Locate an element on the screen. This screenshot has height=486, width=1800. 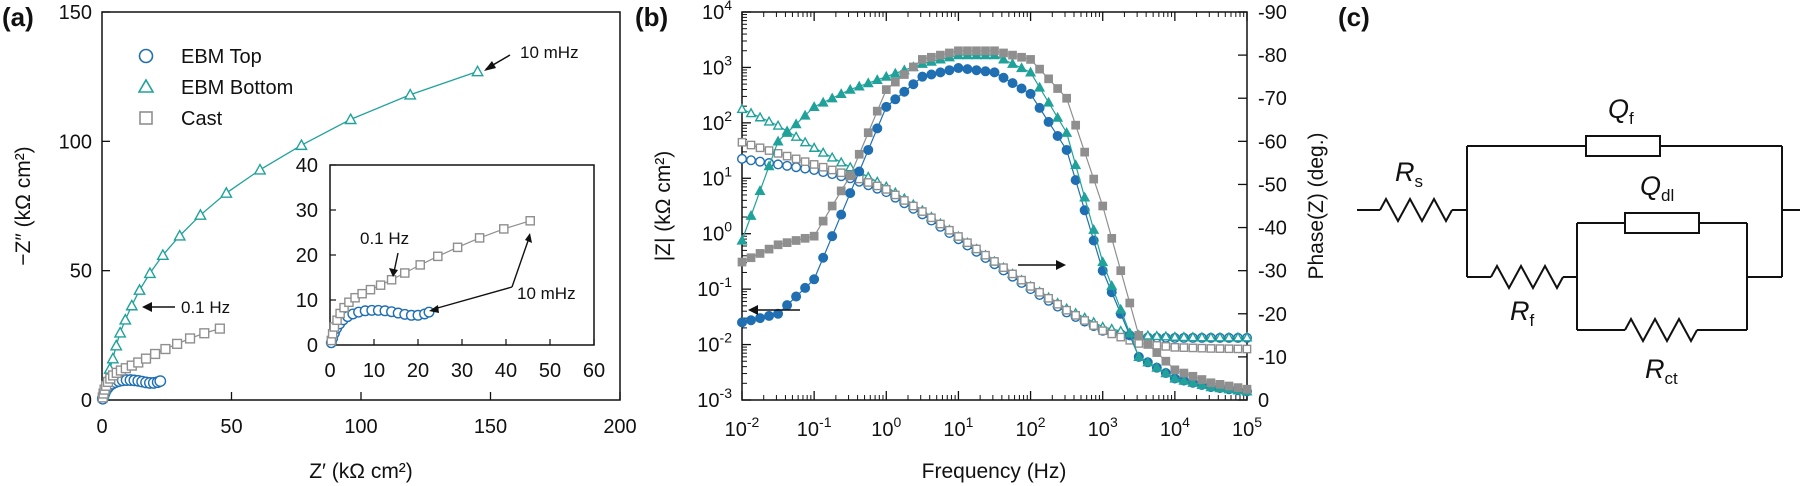
inset-ytick-label: 10 is located at coordinates (307, 301).